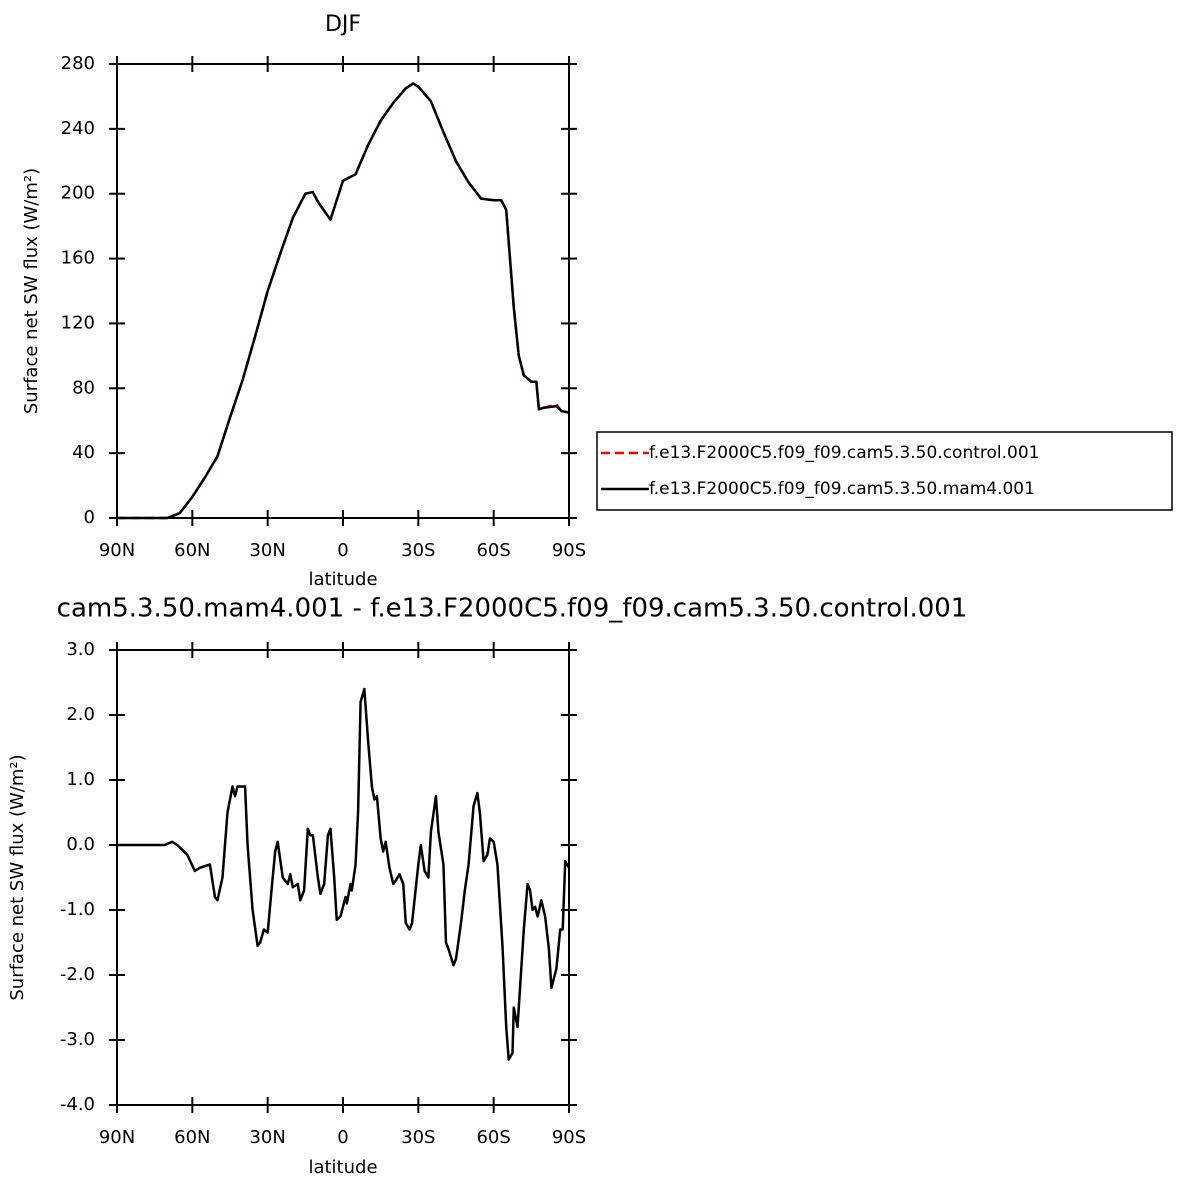 This screenshot has height=1191, width=1188. I want to click on y-tick-label: -1.0, so click(77, 909).